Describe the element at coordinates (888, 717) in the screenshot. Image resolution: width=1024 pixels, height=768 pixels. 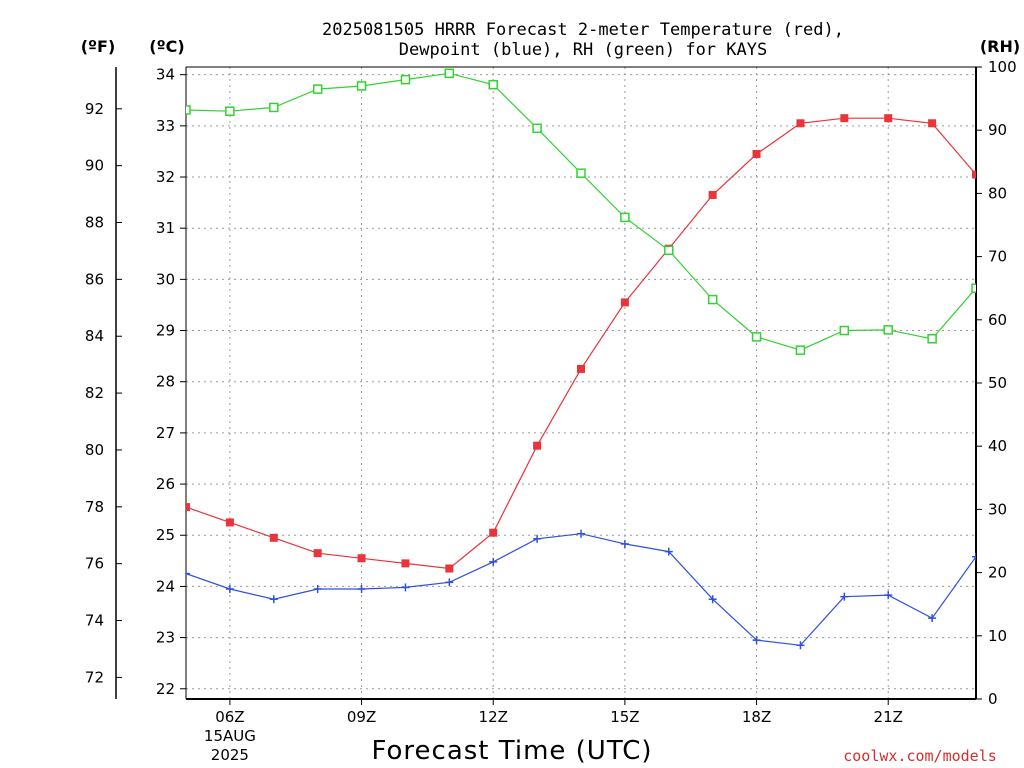
I see `x-tick-label: 21Z` at that location.